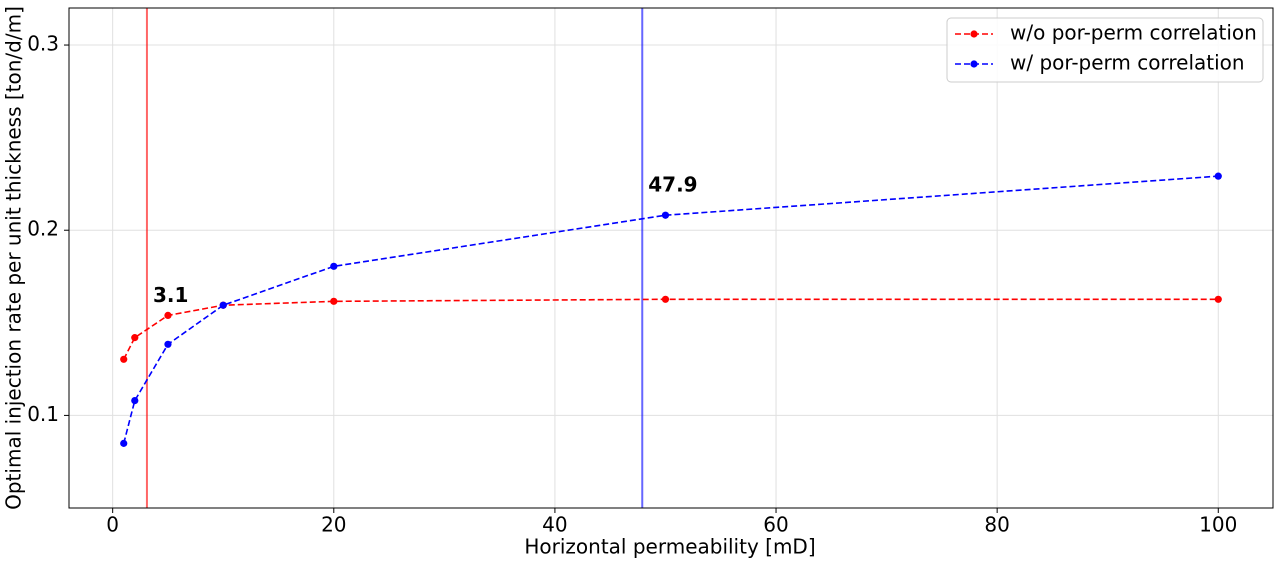 The image size is (1280, 570). I want to click on y-tick-label: 0.3, so click(43, 44).